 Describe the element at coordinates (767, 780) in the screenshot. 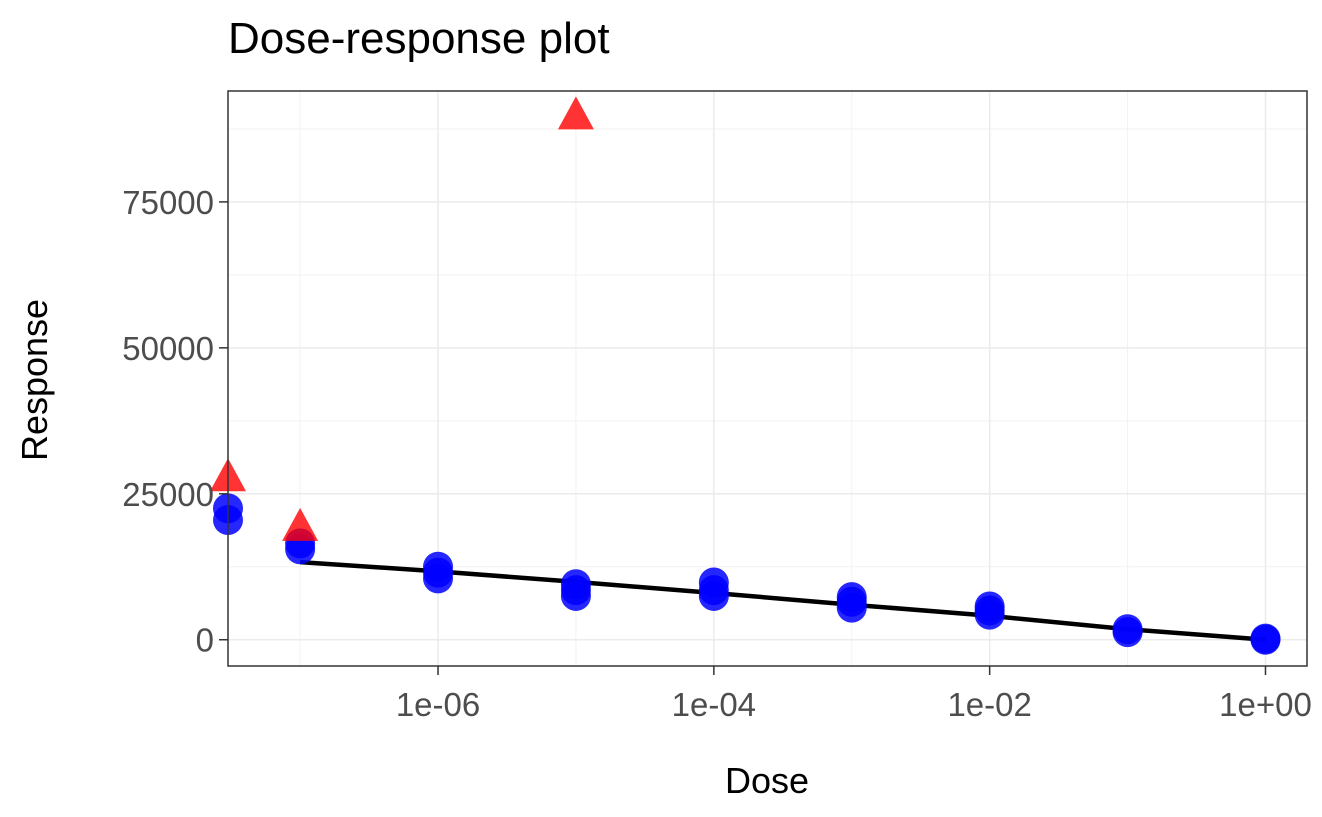

I see `x-axis-title: Dose` at that location.